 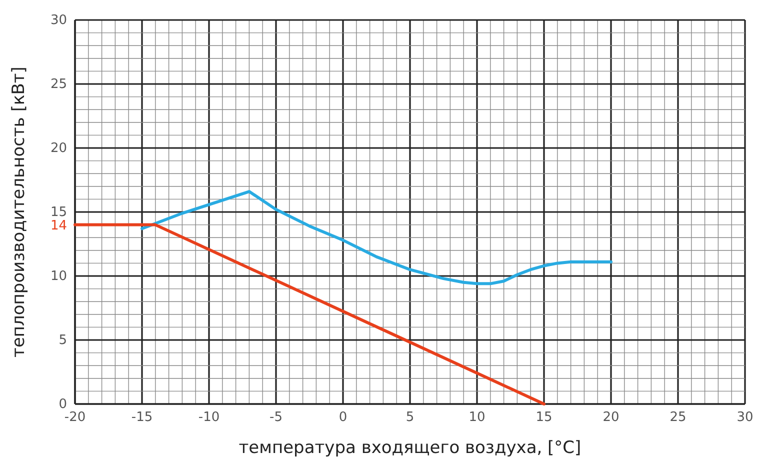 I want to click on y-tick-label: 30, so click(x=58, y=20).